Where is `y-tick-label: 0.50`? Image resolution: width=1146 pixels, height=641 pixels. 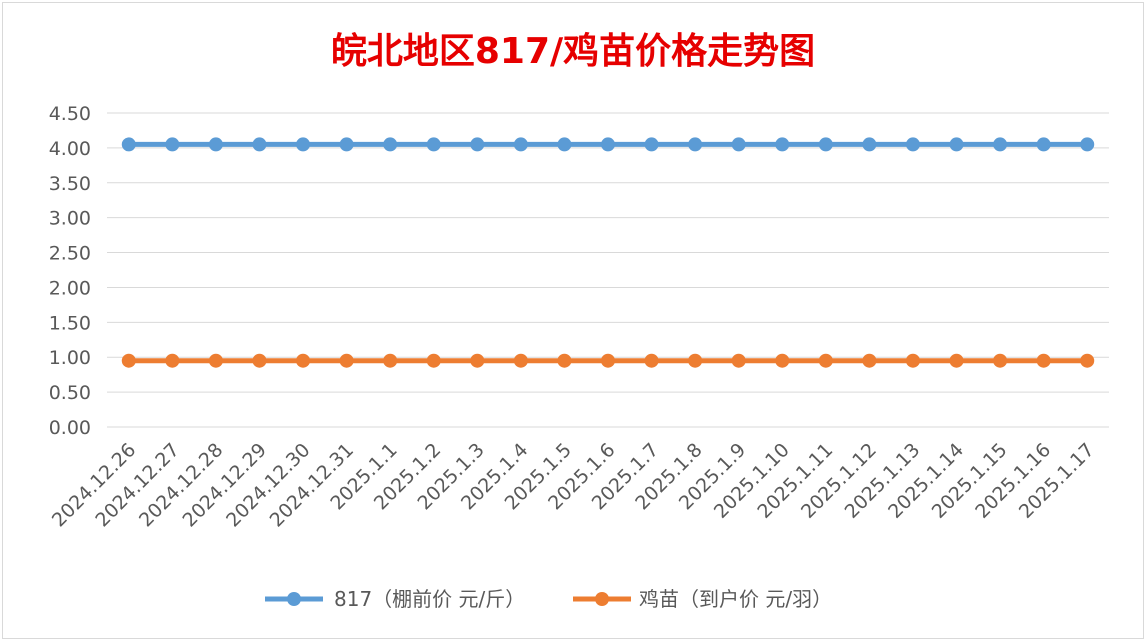 y-tick-label: 0.50 is located at coordinates (70, 393).